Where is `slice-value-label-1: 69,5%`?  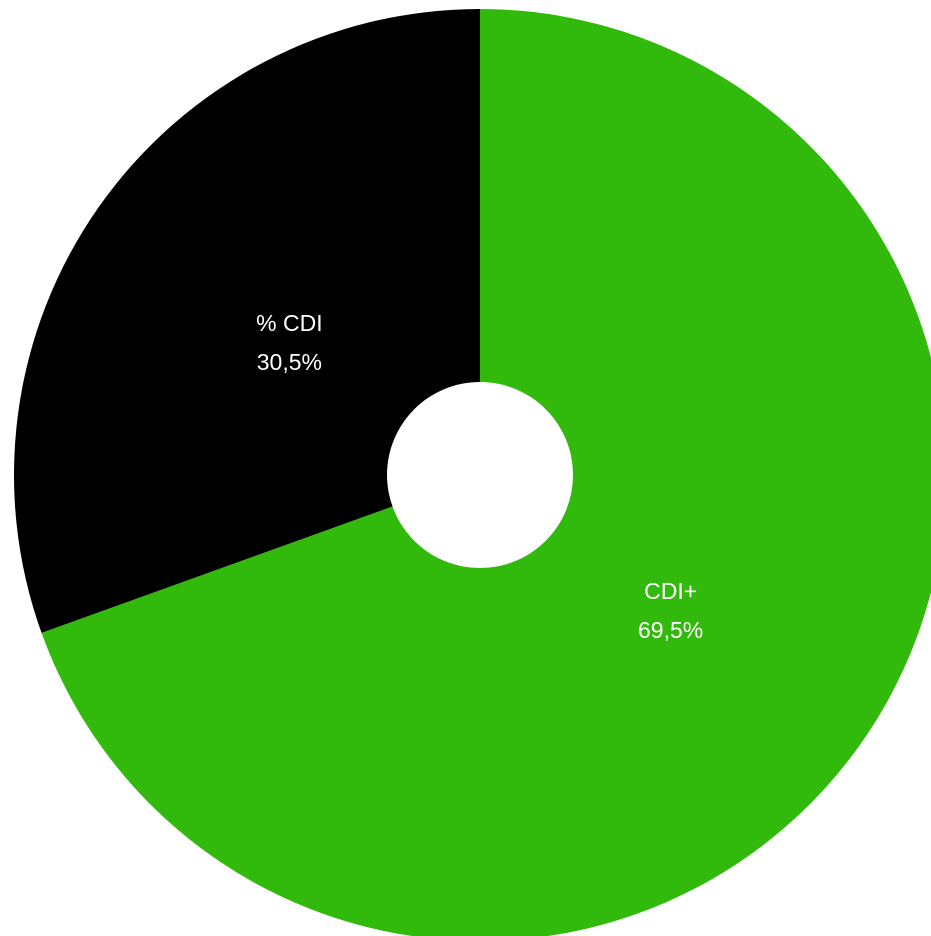
slice-value-label-1: 69,5% is located at coordinates (670, 630).